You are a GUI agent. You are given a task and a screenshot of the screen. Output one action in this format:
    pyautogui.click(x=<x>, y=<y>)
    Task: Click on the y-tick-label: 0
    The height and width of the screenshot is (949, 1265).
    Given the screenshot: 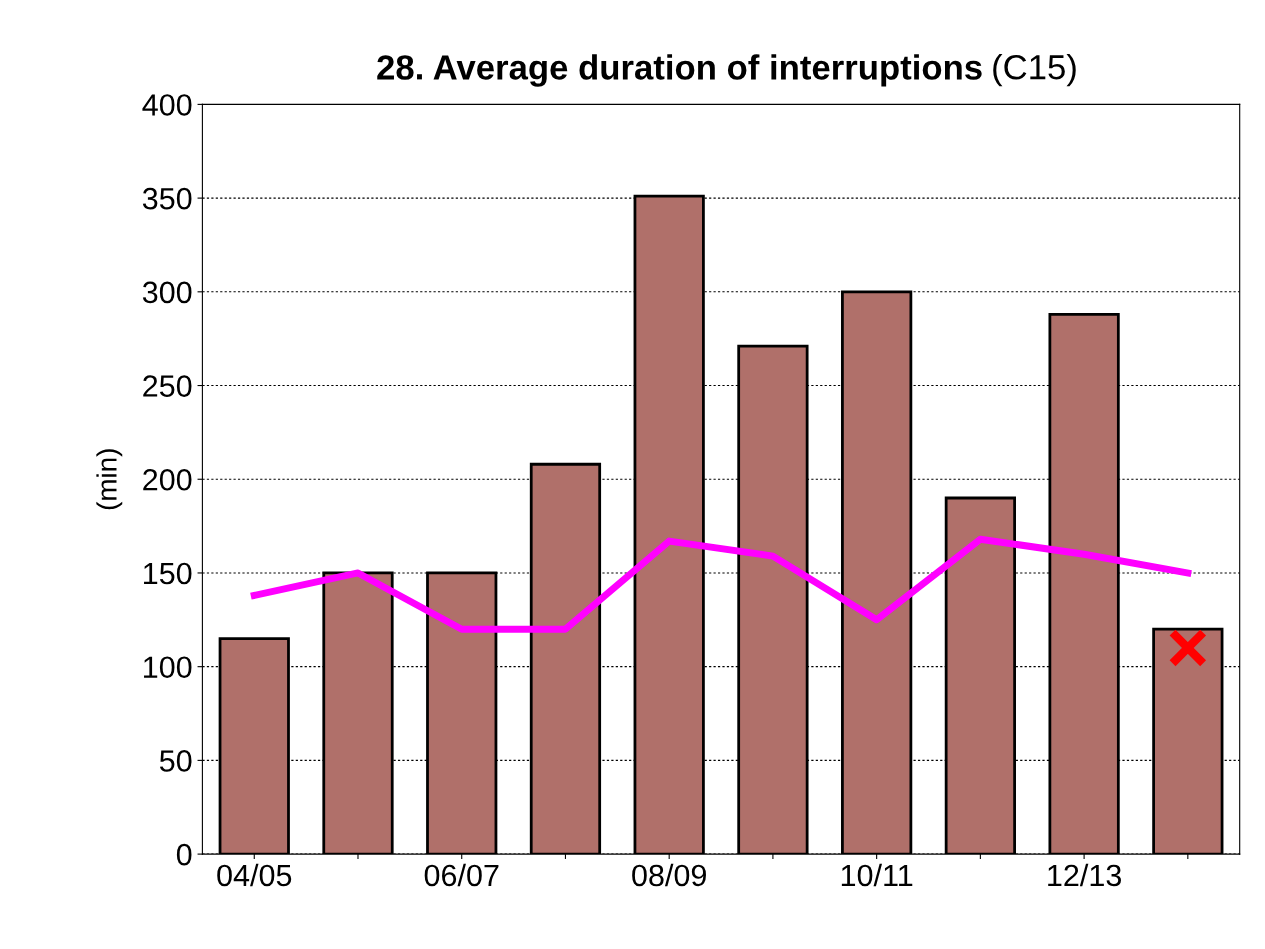 What is the action you would take?
    pyautogui.click(x=184, y=854)
    